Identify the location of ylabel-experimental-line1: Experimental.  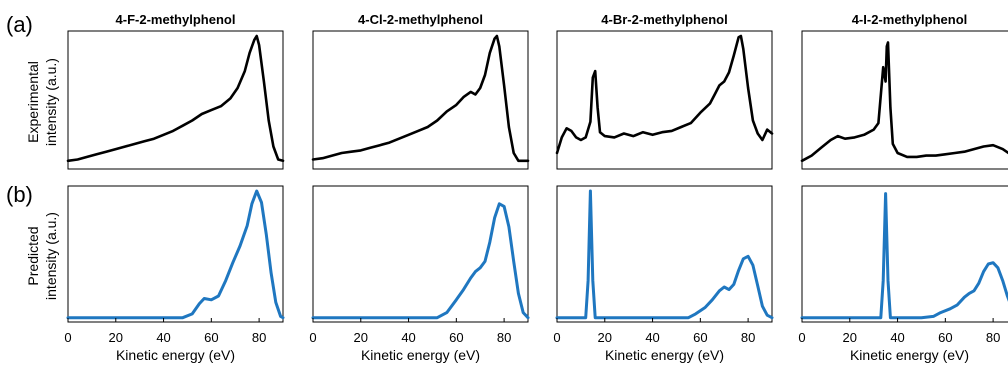
(33, 102).